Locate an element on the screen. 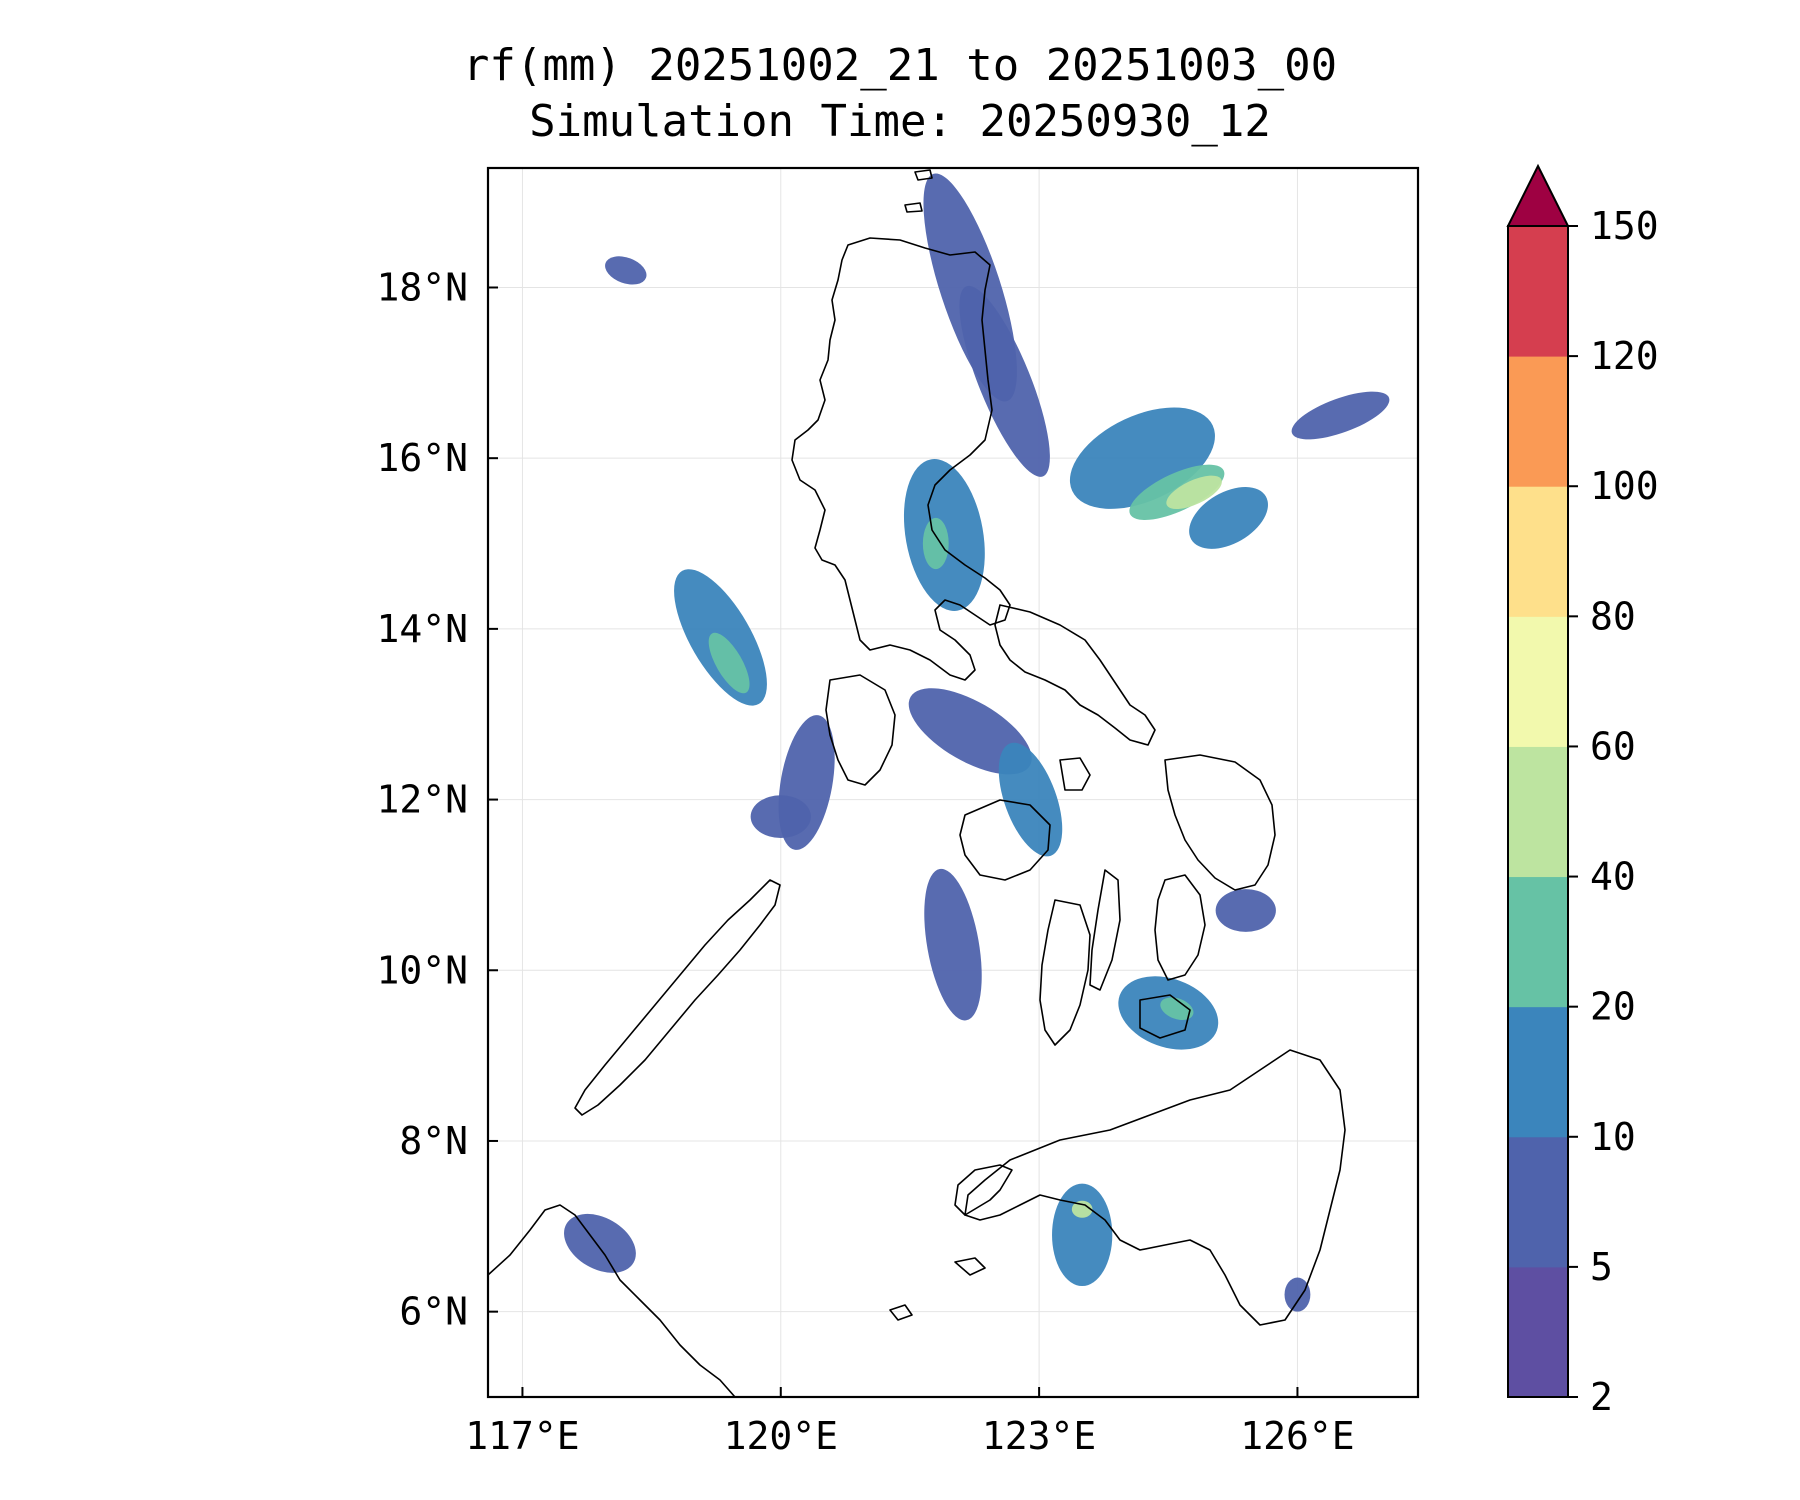  lat-tick-label: 6°N is located at coordinates (433, 1312).